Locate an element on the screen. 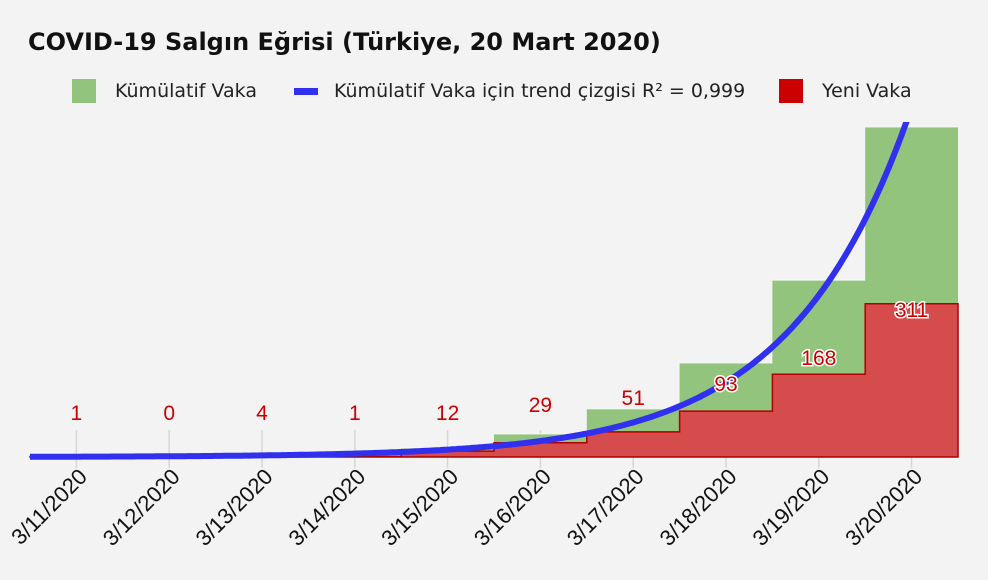  x-tick-label: 3/18/2020 is located at coordinates (698, 507).